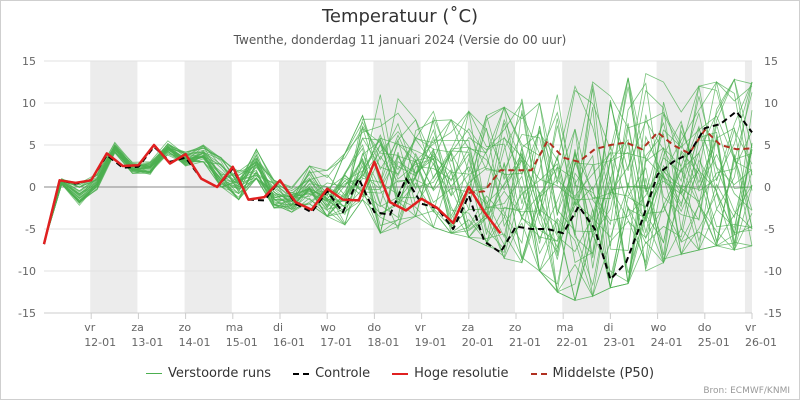 The width and height of the screenshot is (800, 400). What do you see at coordinates (32, 187) in the screenshot?
I see `y-tick-label-left: 0` at bounding box center [32, 187].